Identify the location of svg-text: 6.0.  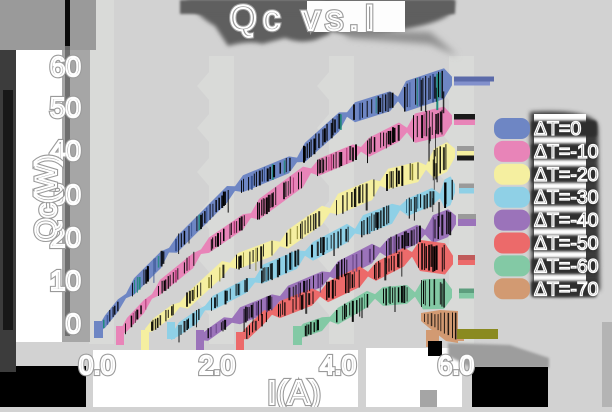
(456, 365).